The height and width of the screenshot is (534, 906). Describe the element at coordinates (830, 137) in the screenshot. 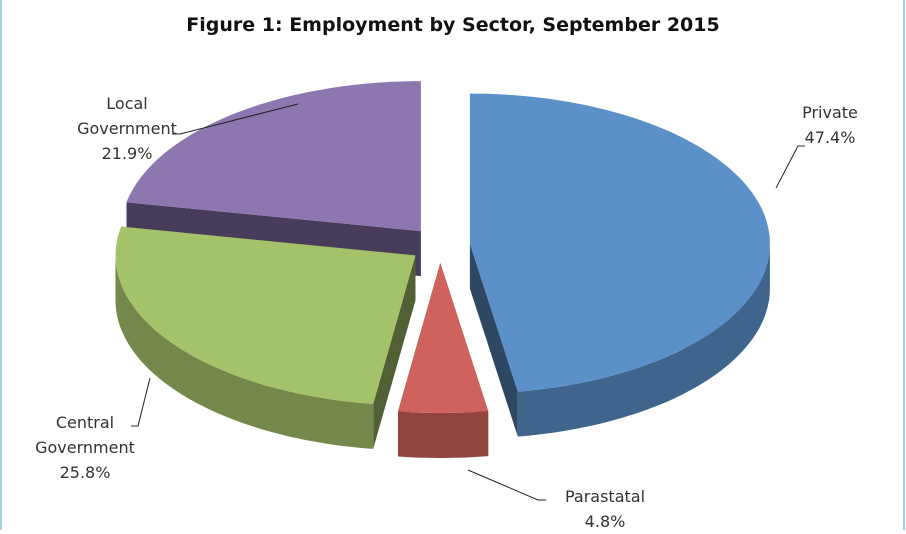

I see `label-value: 47.4%` at that location.